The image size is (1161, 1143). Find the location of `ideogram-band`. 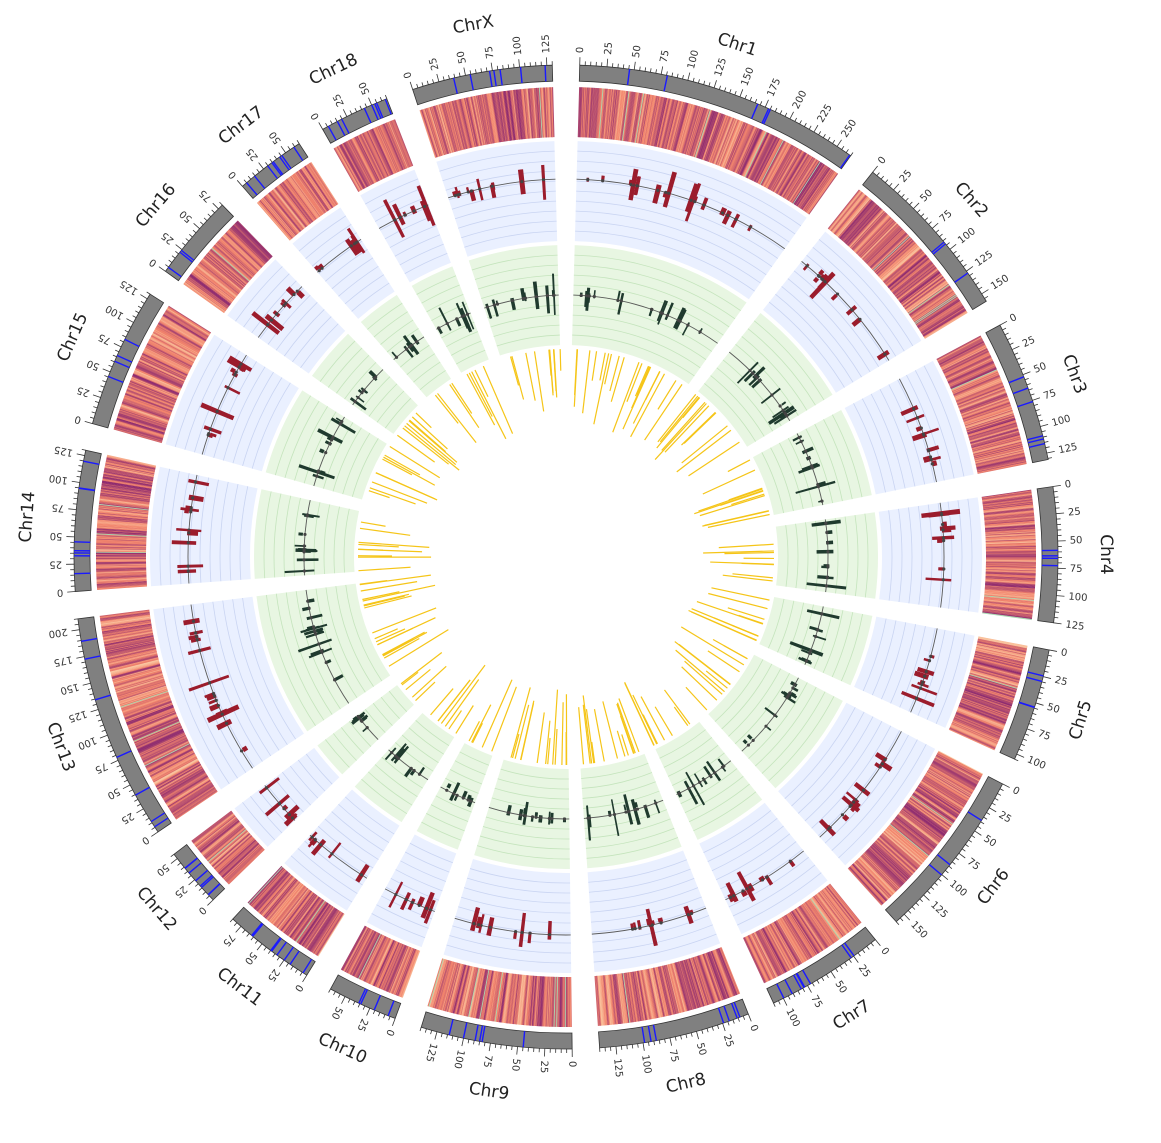

ideogram-band is located at coordinates (82, 573).